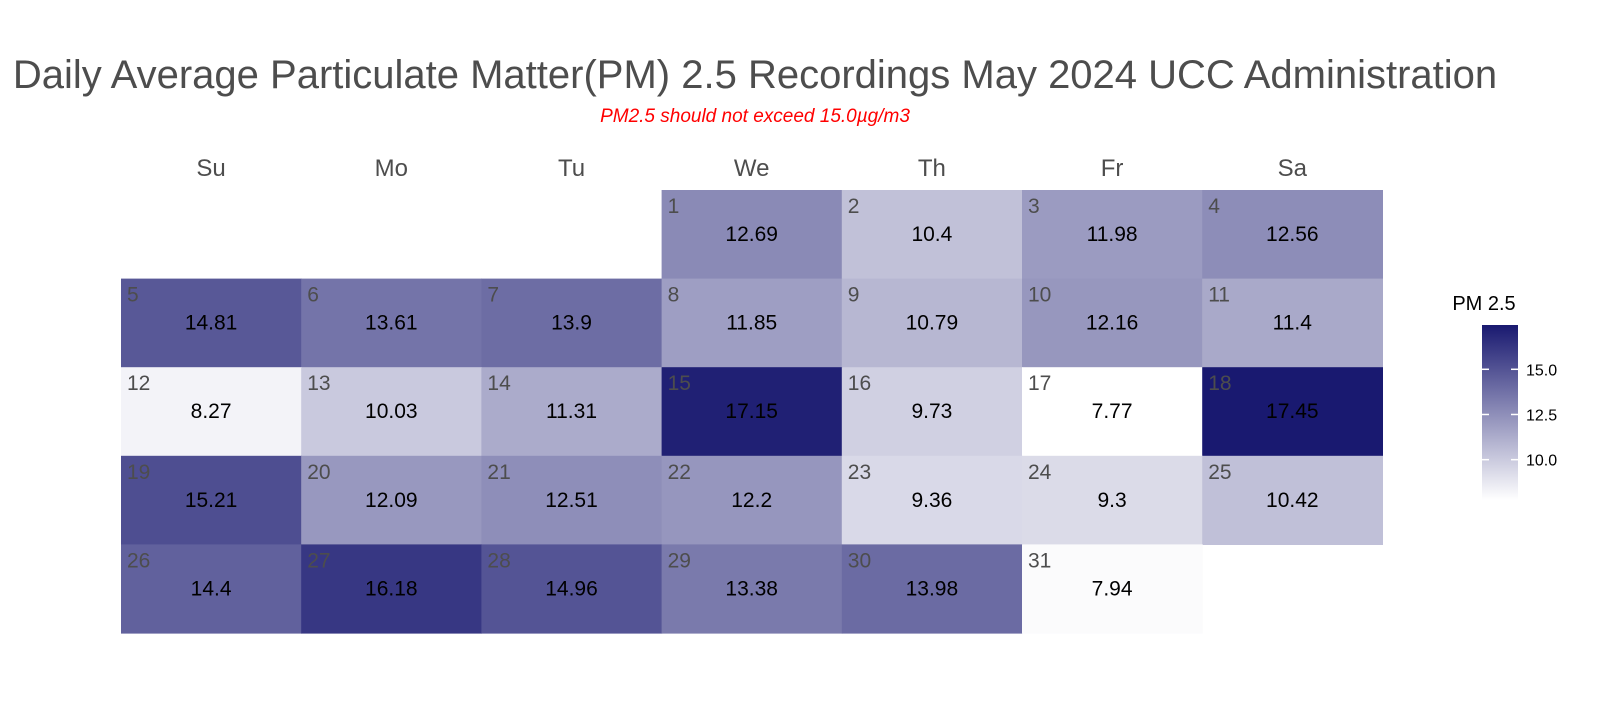 Image resolution: width=1600 pixels, height=722 pixels. I want to click on day-number-11: 11, so click(1219, 295).